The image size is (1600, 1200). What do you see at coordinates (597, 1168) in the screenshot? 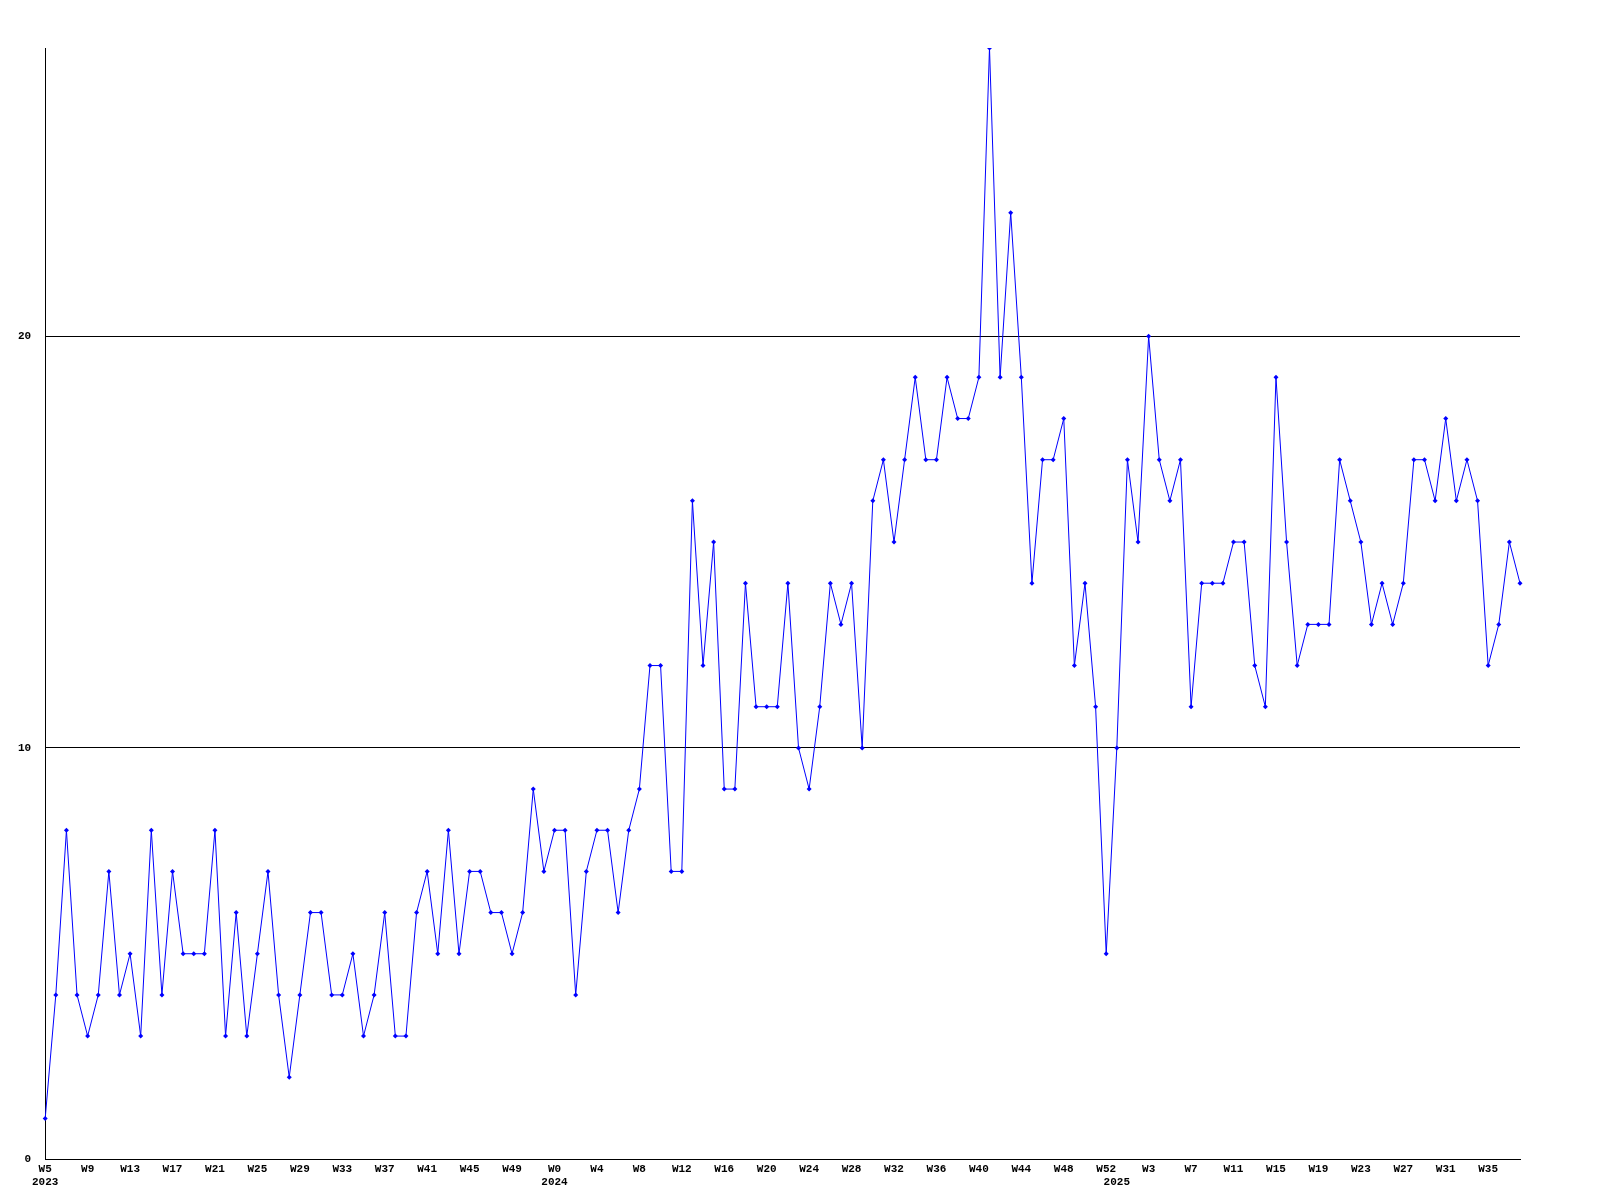
I see `x-tick-label: W4` at bounding box center [597, 1168].